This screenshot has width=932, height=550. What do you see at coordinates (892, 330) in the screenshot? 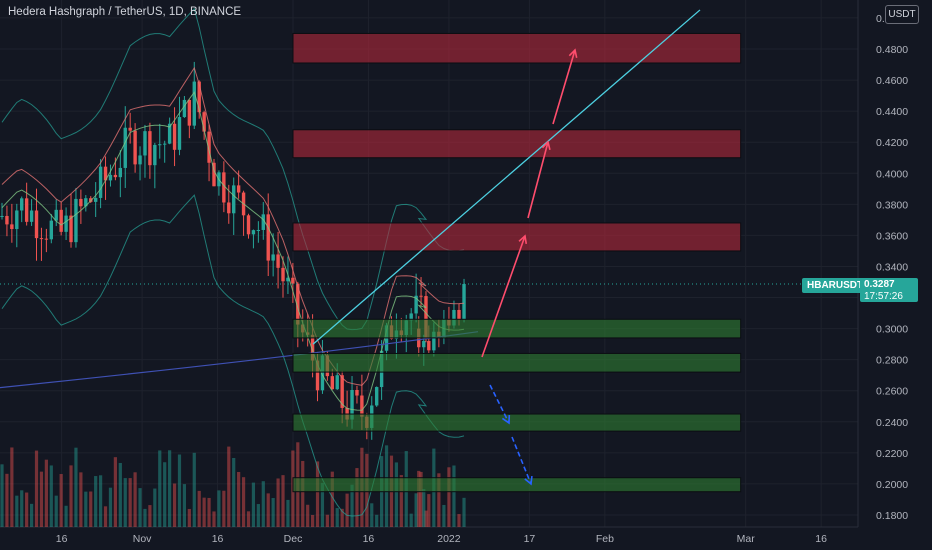
I see `price-tick-label: 0.3000` at bounding box center [892, 330].